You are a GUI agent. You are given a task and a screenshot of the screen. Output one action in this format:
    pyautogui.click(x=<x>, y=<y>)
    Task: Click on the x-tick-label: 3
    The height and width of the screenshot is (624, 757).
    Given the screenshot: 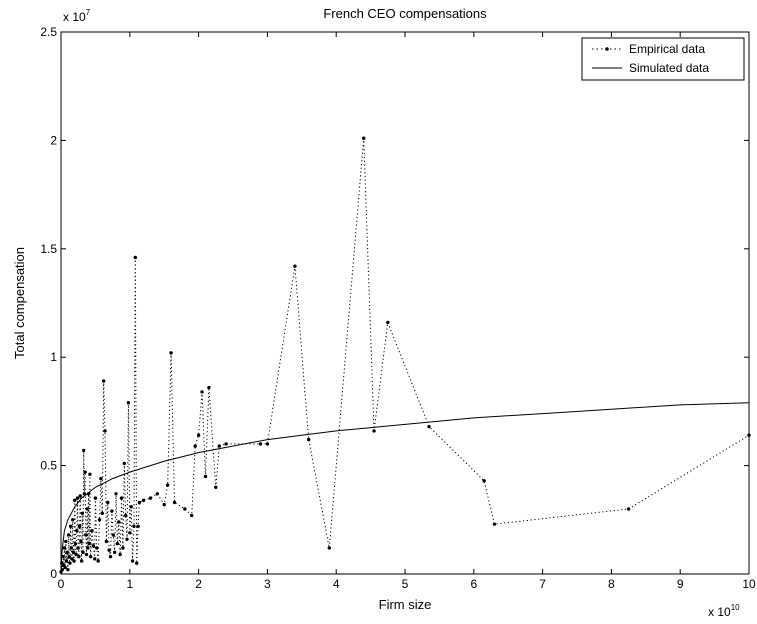 What is the action you would take?
    pyautogui.click(x=267, y=584)
    